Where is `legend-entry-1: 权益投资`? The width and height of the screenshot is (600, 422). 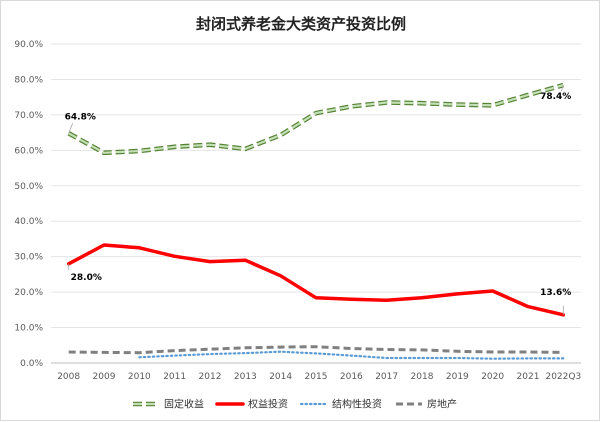
legend-entry-1: 权益投资 is located at coordinates (251, 404).